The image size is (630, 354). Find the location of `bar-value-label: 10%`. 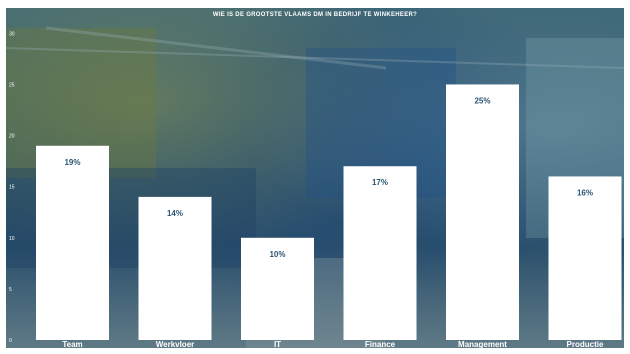

bar-value-label: 10% is located at coordinates (277, 254).